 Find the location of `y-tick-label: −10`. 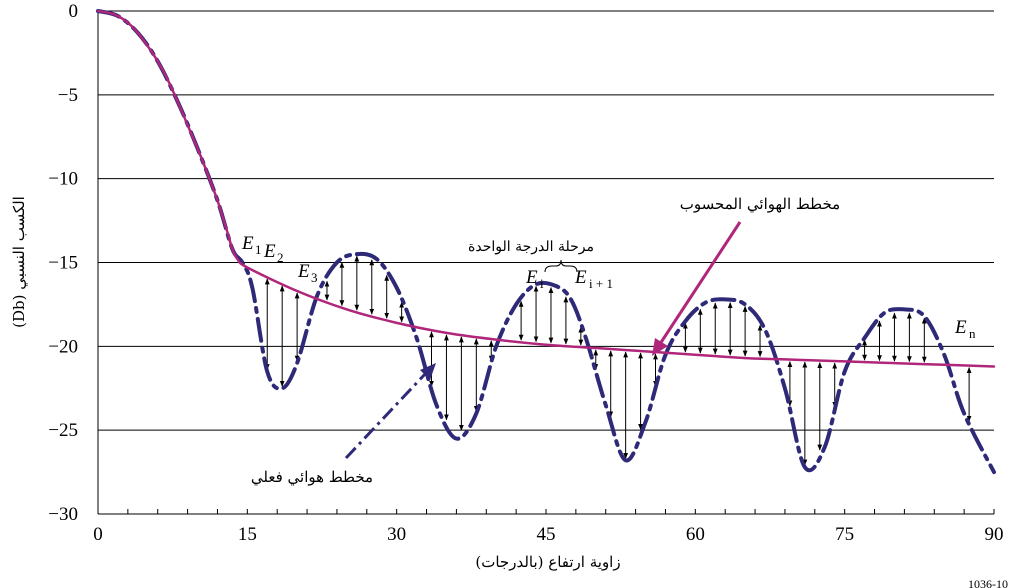

y-tick-label: −10 is located at coordinates (63, 179).